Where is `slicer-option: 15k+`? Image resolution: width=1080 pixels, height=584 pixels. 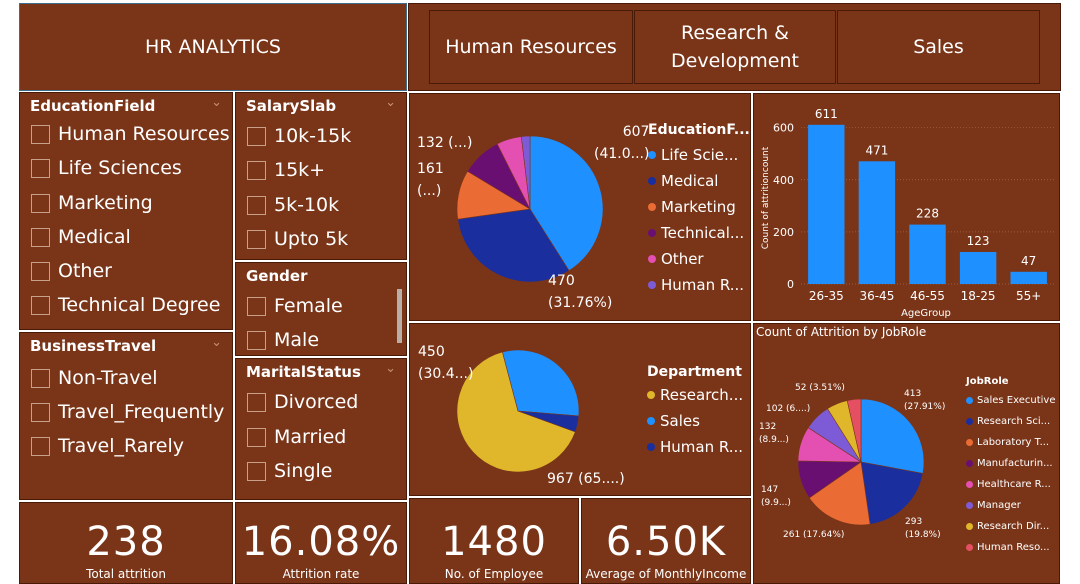 slicer-option: 15k+ is located at coordinates (286, 170).